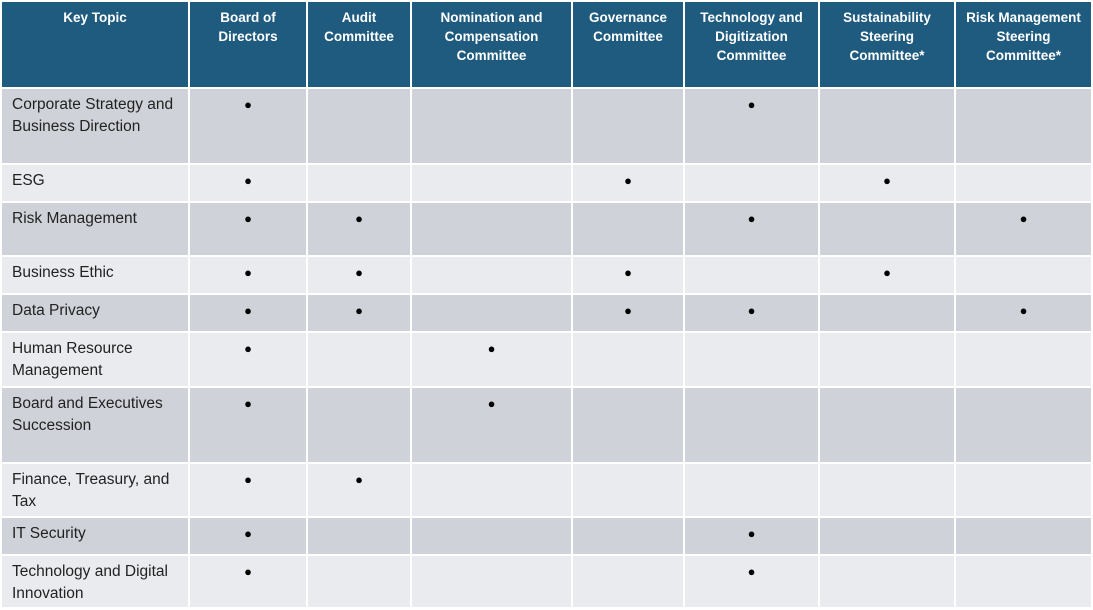  Describe the element at coordinates (95, 425) in the screenshot. I see `topic-cell: Board and Executives Succession` at that location.